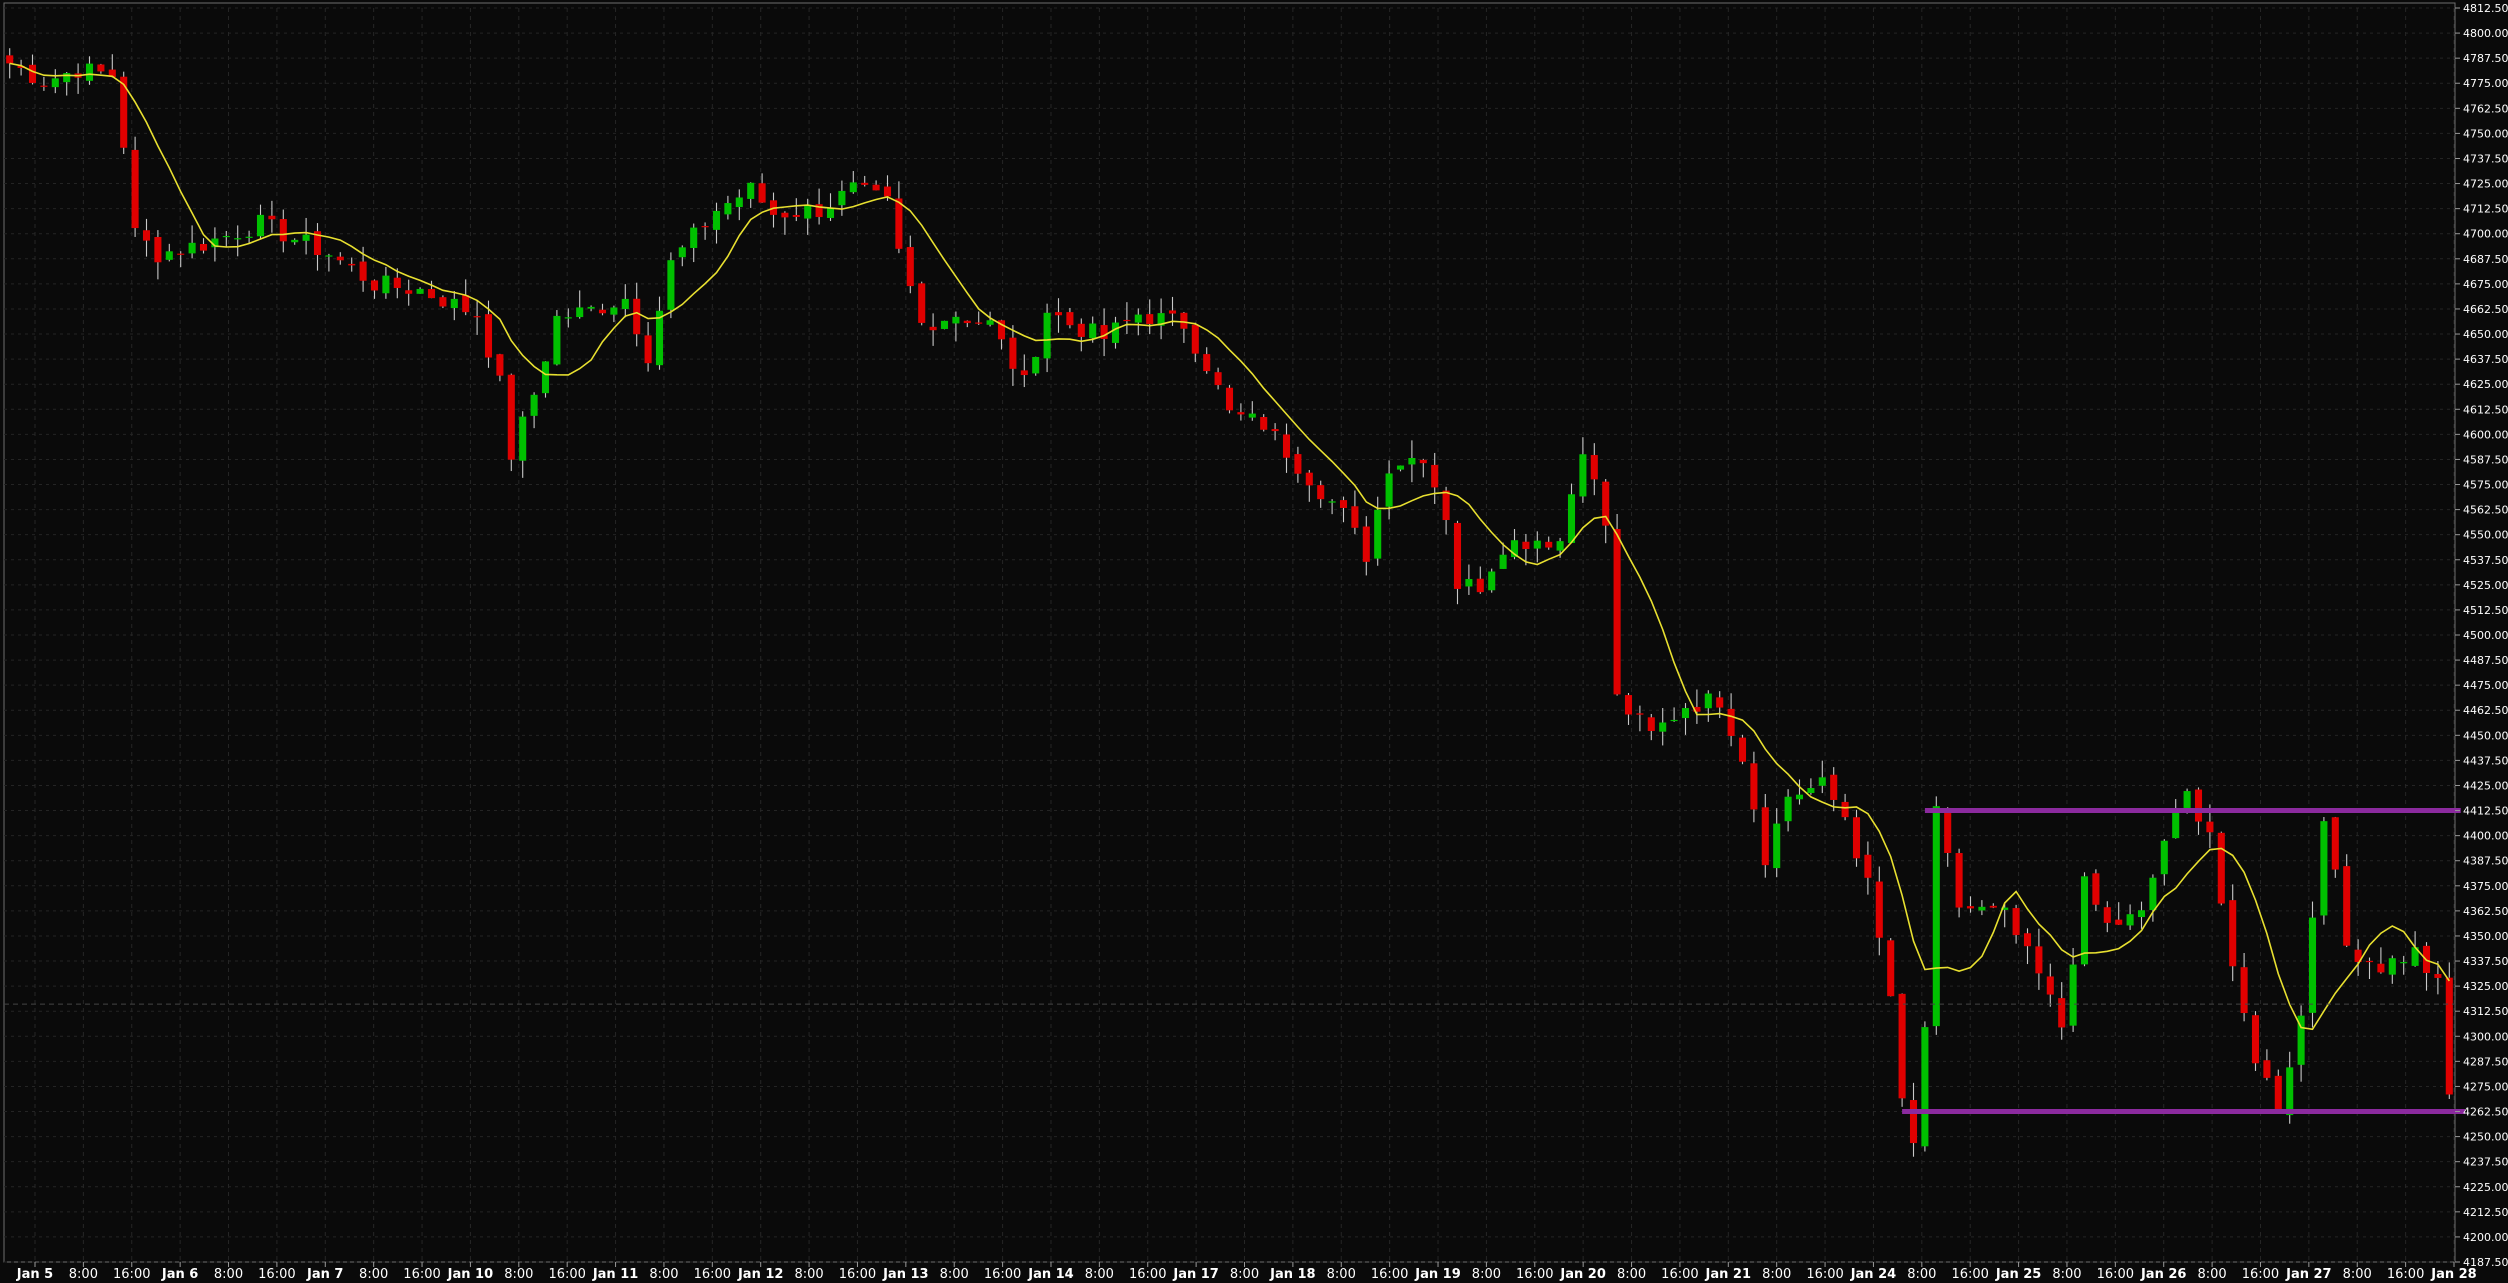 The width and height of the screenshot is (2508, 1283). Describe the element at coordinates (2485, 785) in the screenshot. I see `y-tick-label: 4425.00` at that location.